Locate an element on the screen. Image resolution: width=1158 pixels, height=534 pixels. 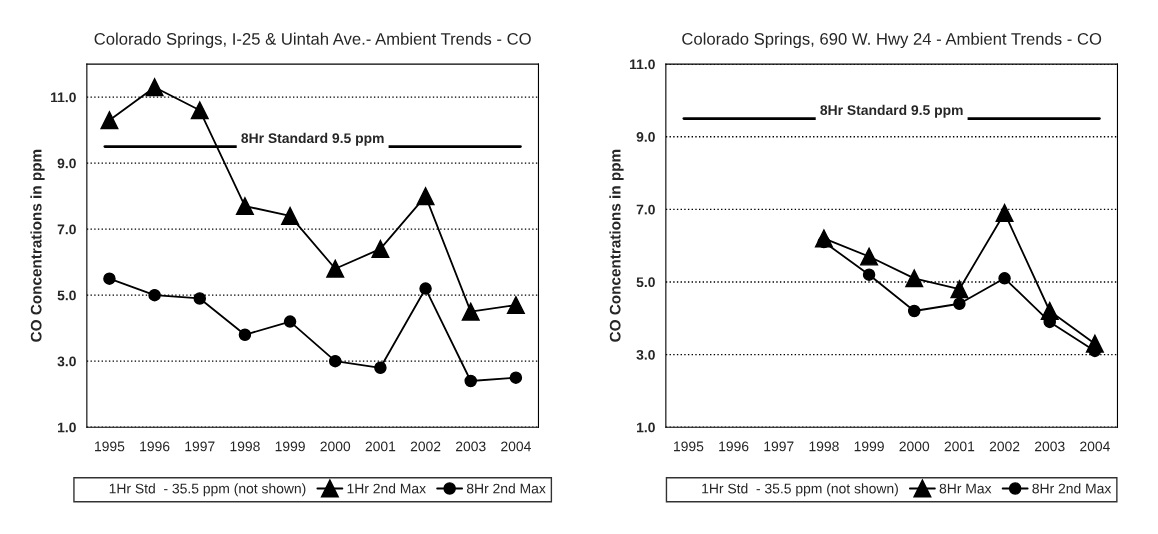
legend-label: 8Hr Max is located at coordinates (965, 488).